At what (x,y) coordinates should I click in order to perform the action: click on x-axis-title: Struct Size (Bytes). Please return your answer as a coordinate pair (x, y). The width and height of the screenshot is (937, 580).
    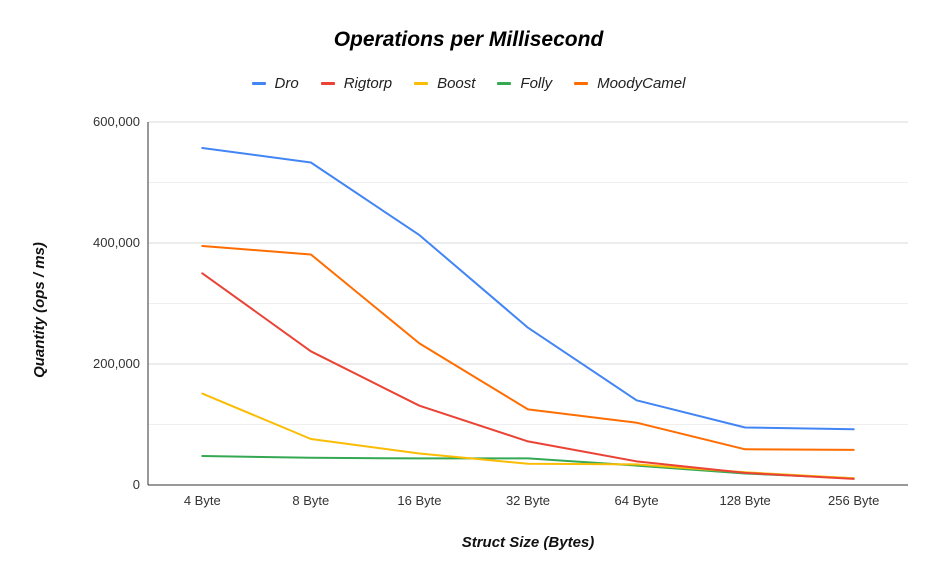
    Looking at the image, I should click on (528, 542).